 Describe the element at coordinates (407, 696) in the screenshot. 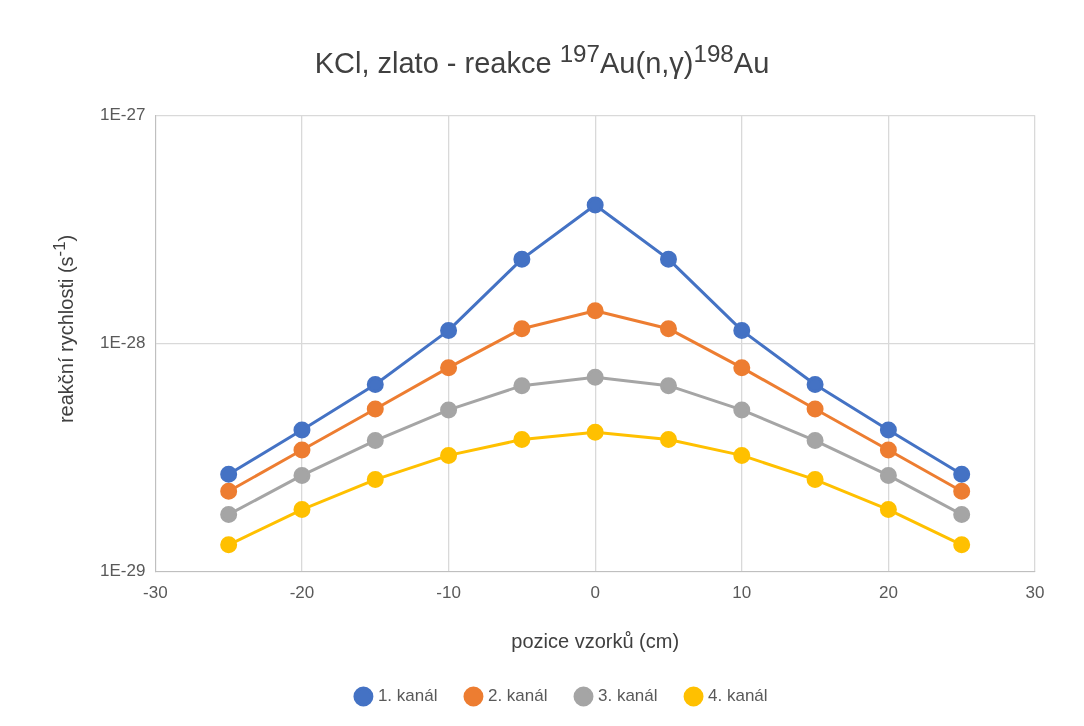

I see `legend-label: 1. kanál` at that location.